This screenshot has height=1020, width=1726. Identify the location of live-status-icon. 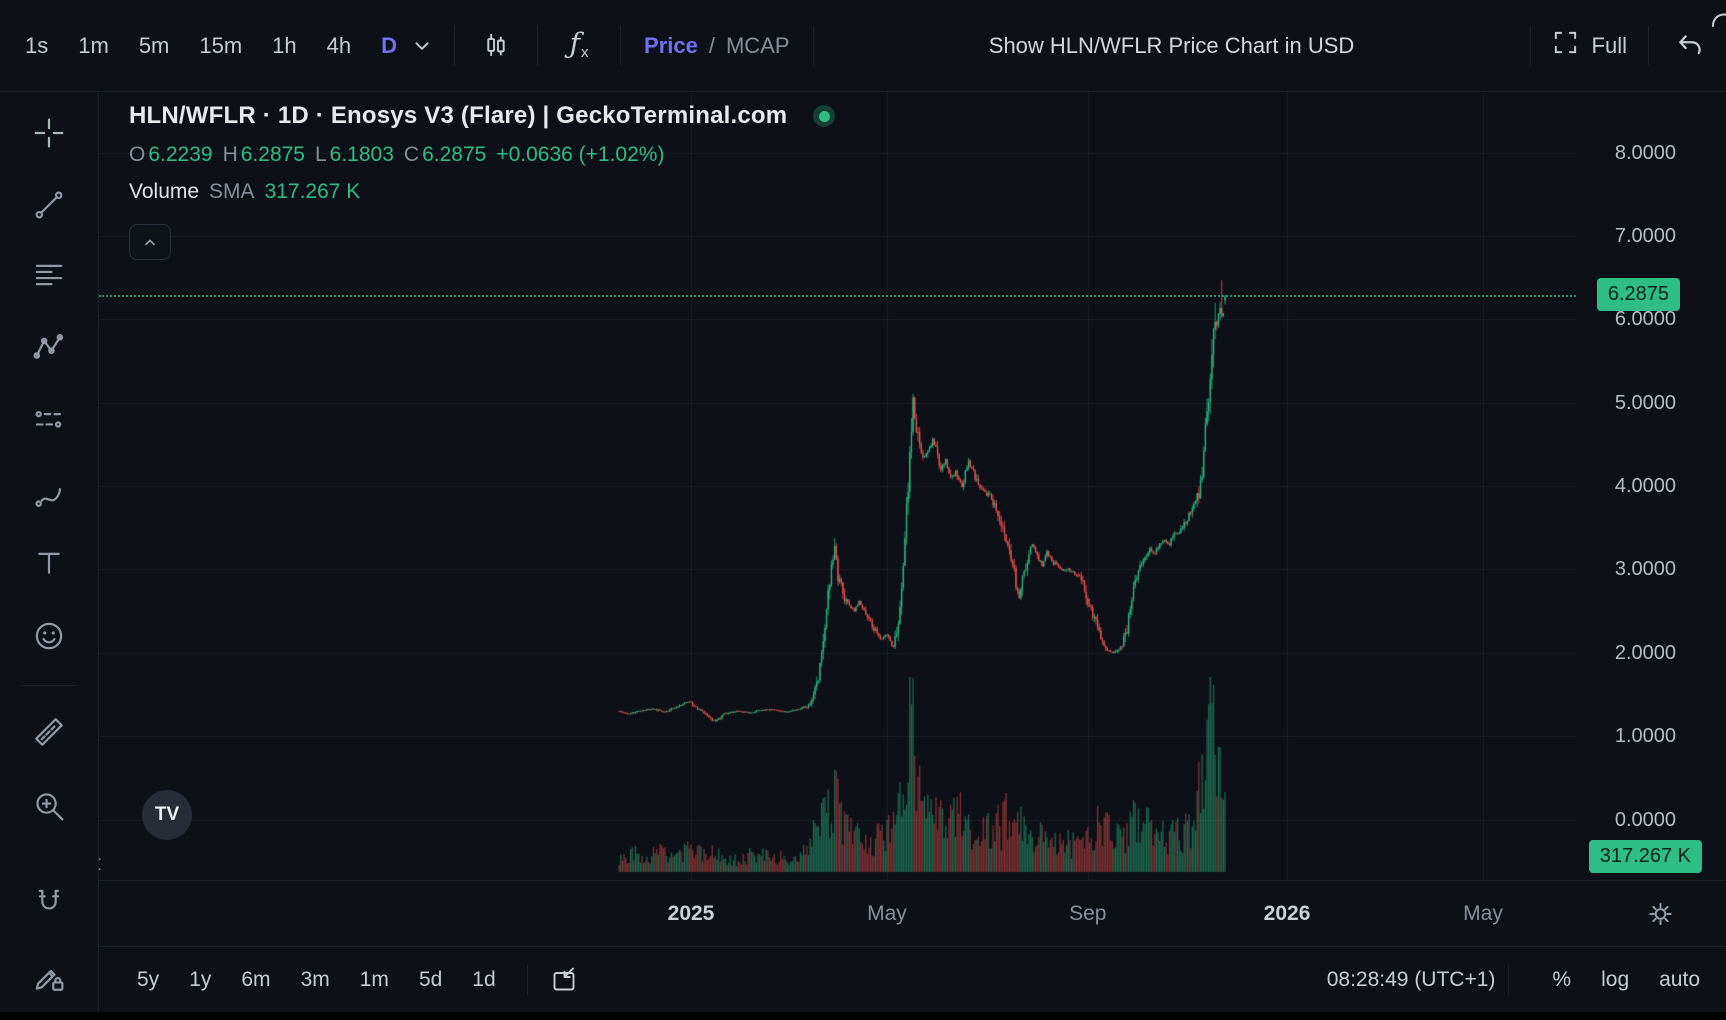
(824, 116).